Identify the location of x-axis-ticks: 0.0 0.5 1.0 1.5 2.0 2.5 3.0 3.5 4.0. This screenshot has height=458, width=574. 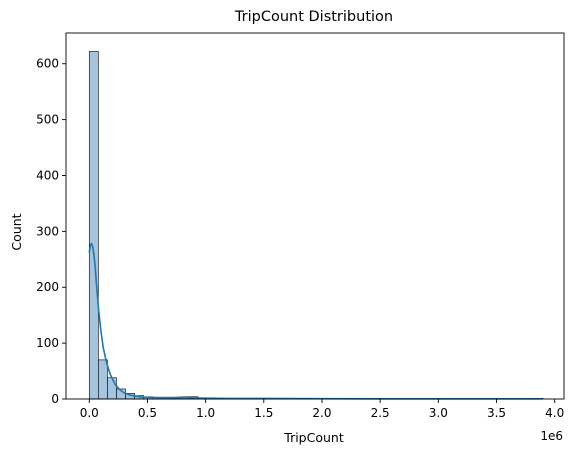
(322, 409).